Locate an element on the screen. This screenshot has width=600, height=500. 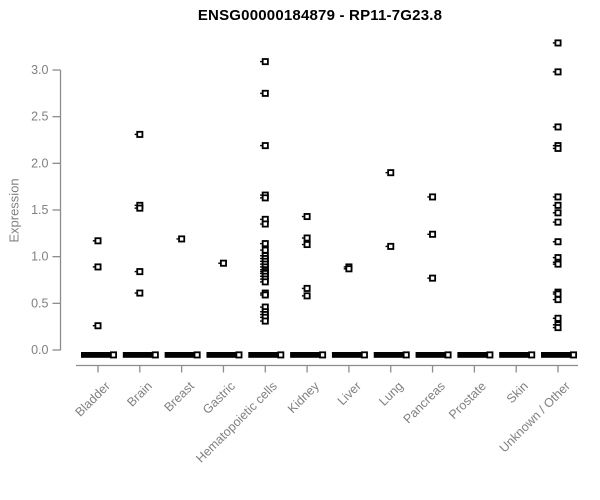
y-tick-label: 2.5 is located at coordinates (39, 117).